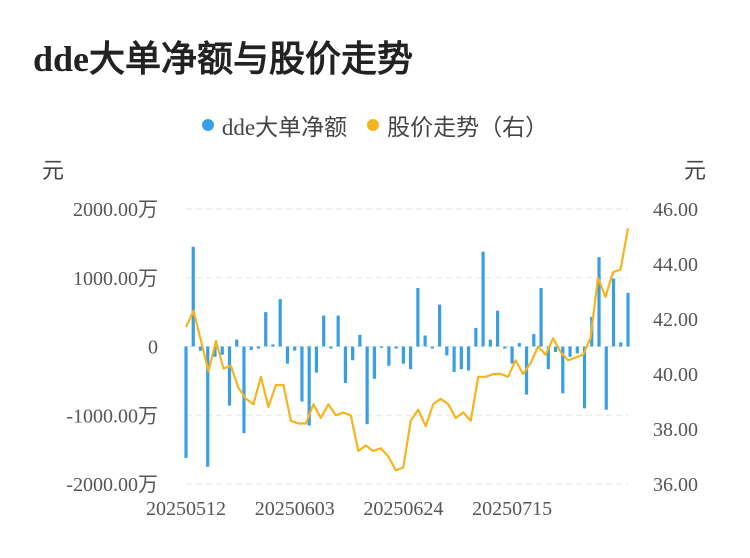  I want to click on x-tick-label: 20250512, so click(186, 509).